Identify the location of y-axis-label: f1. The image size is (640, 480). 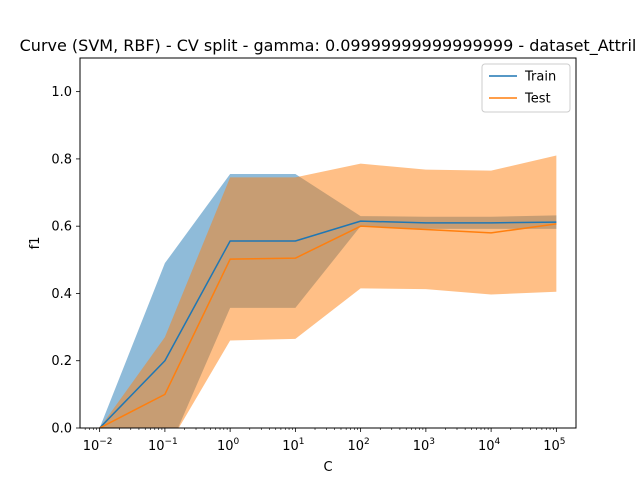
(35, 243).